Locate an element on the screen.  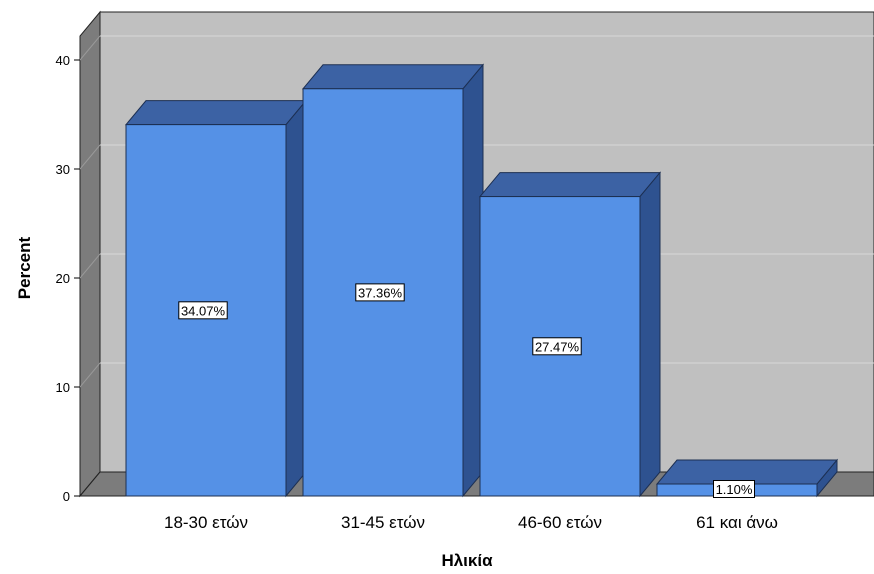
data-label: 27.47% is located at coordinates (557, 346).